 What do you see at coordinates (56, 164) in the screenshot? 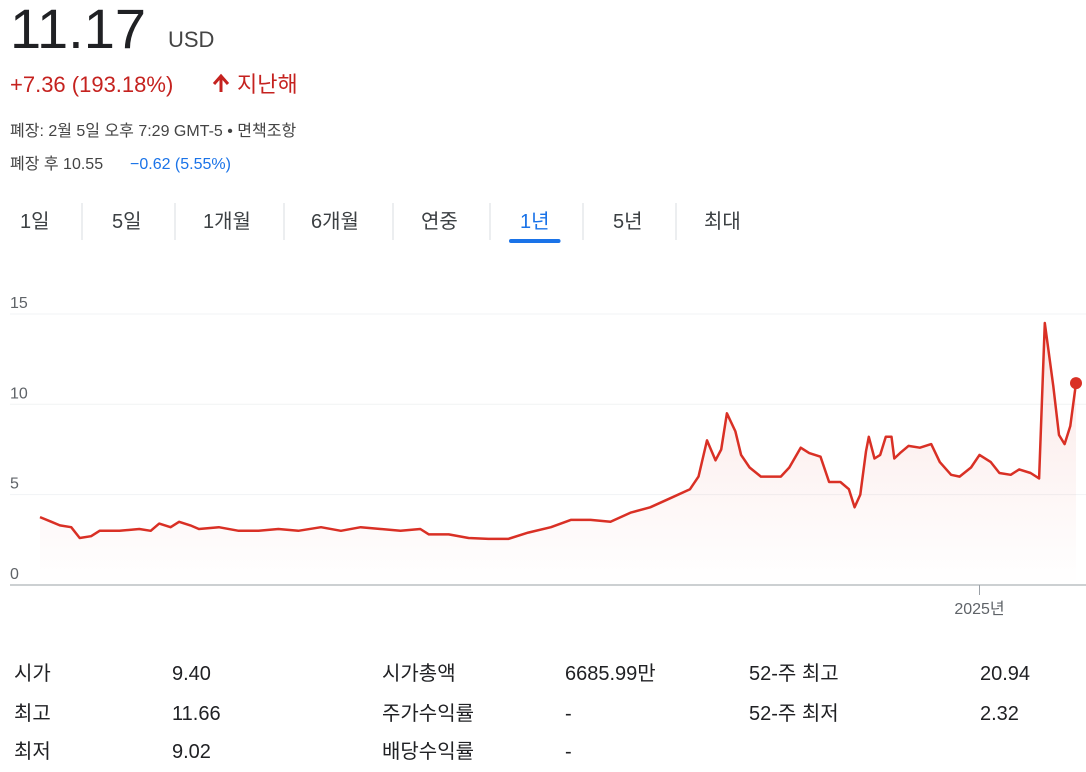
I see `after-hours: 폐장 후 10.55` at bounding box center [56, 164].